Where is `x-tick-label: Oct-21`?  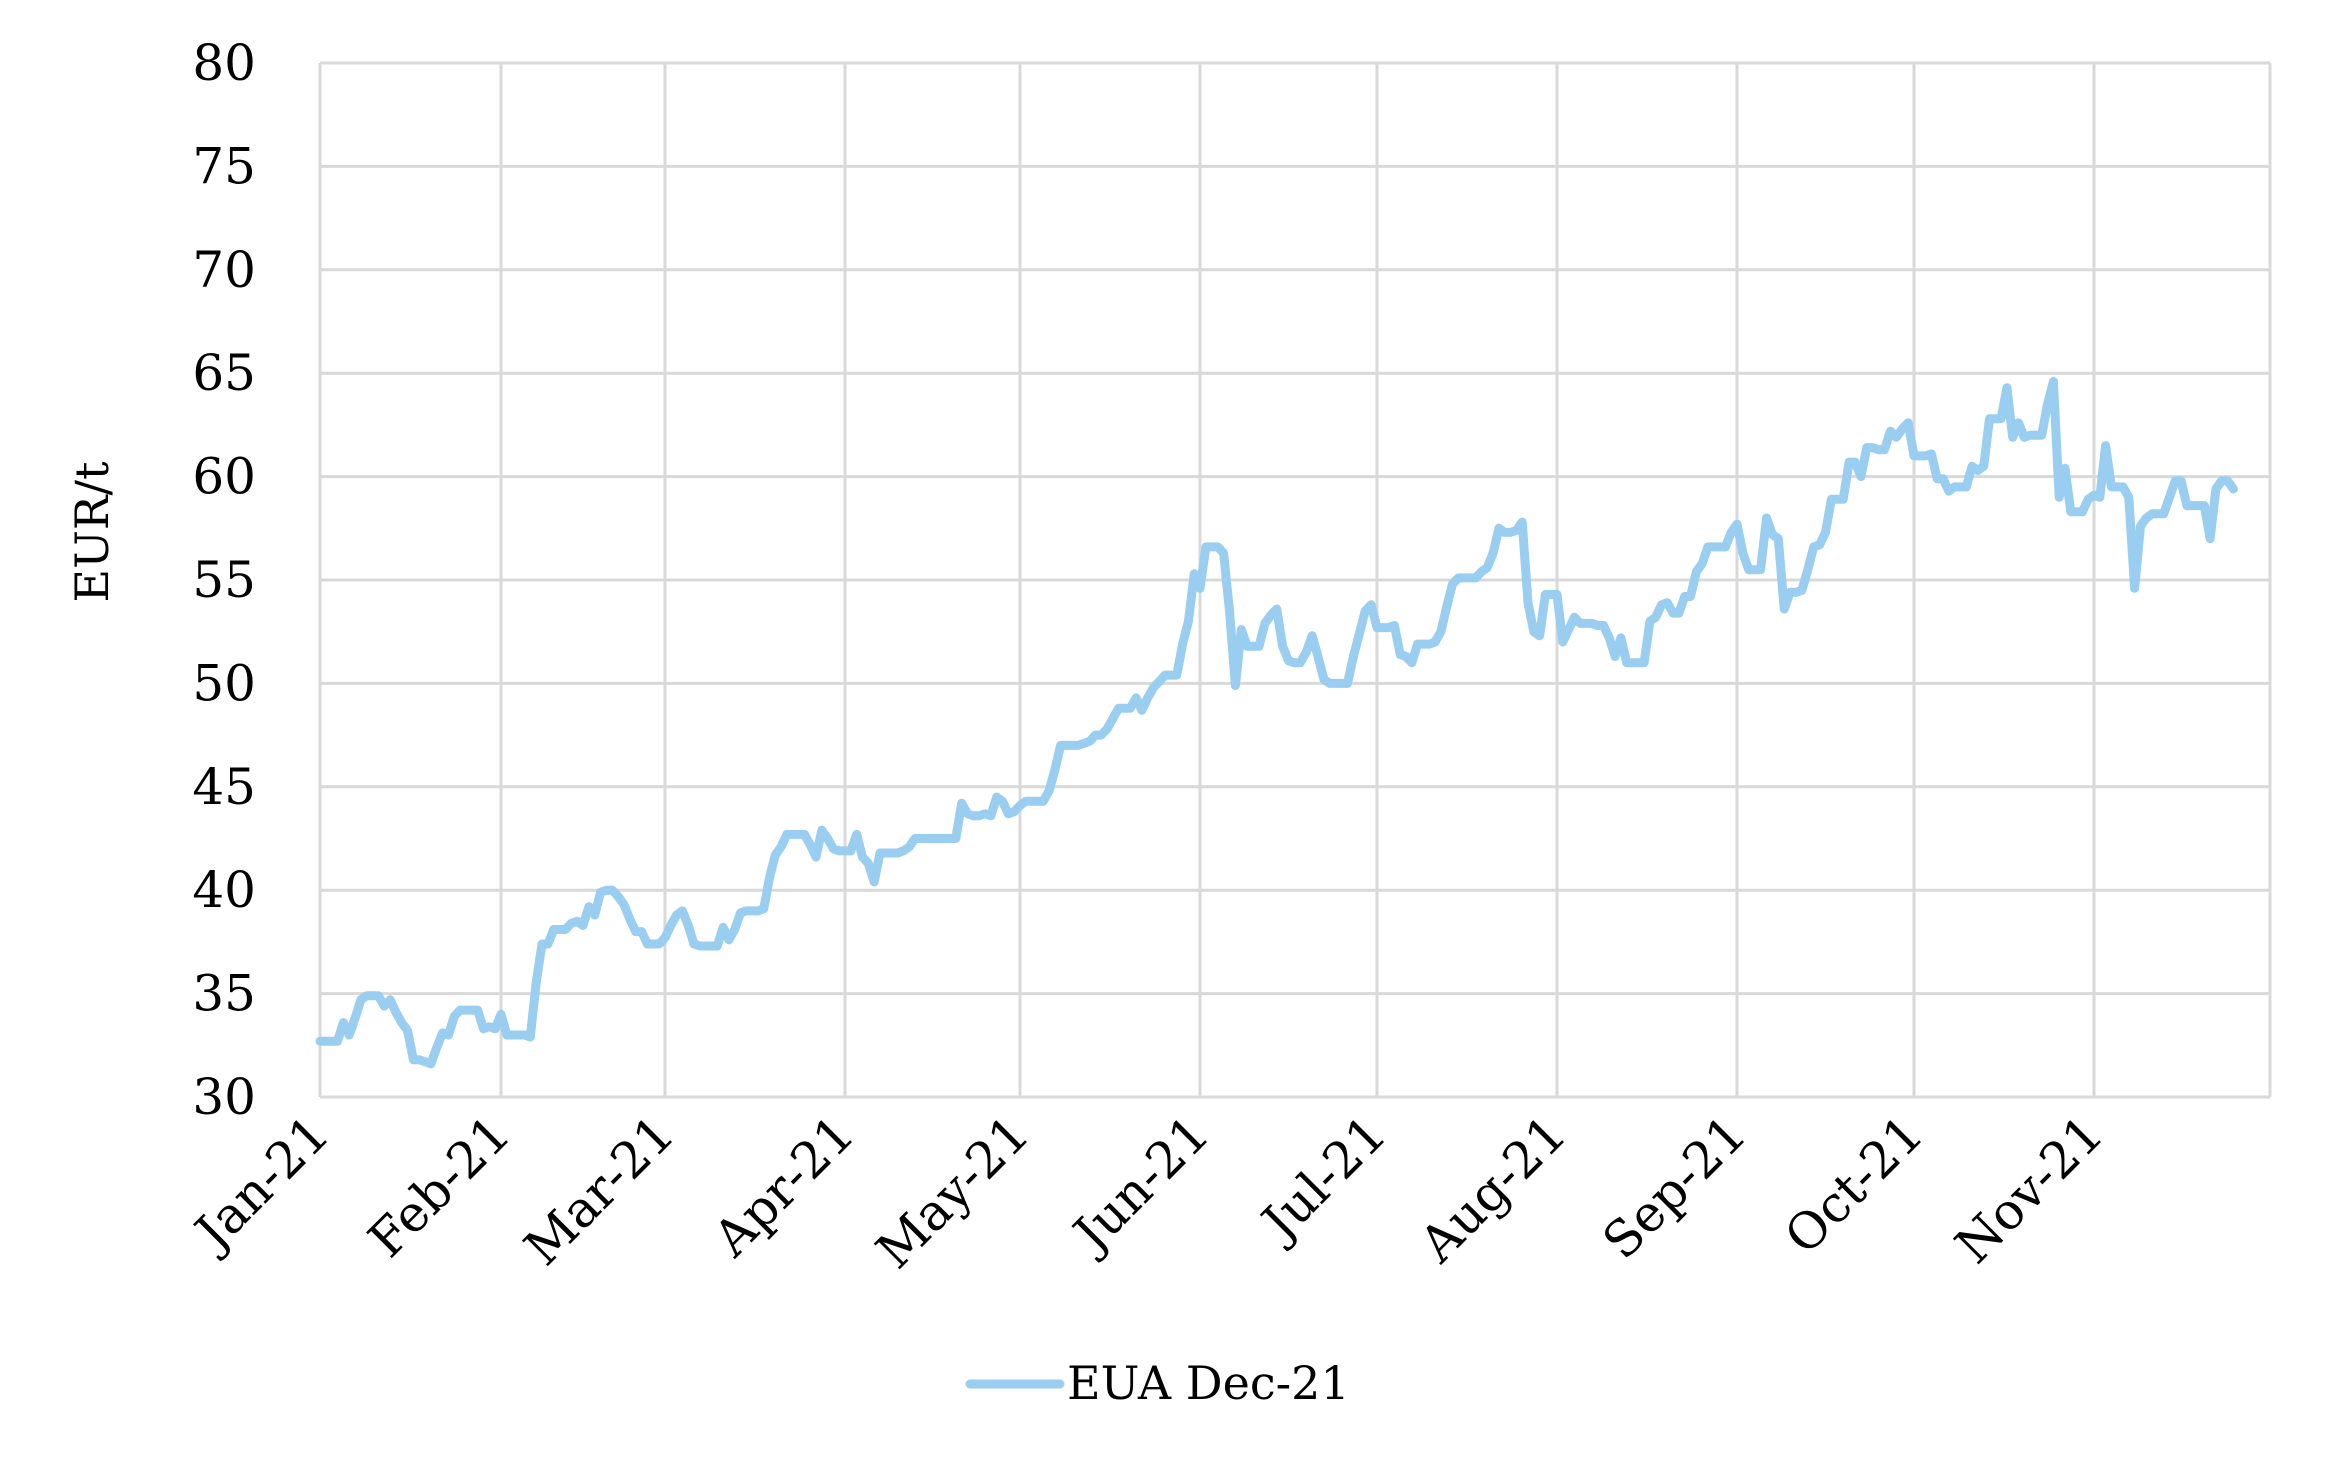
x-tick-label: Oct-21 is located at coordinates (1854, 1184).